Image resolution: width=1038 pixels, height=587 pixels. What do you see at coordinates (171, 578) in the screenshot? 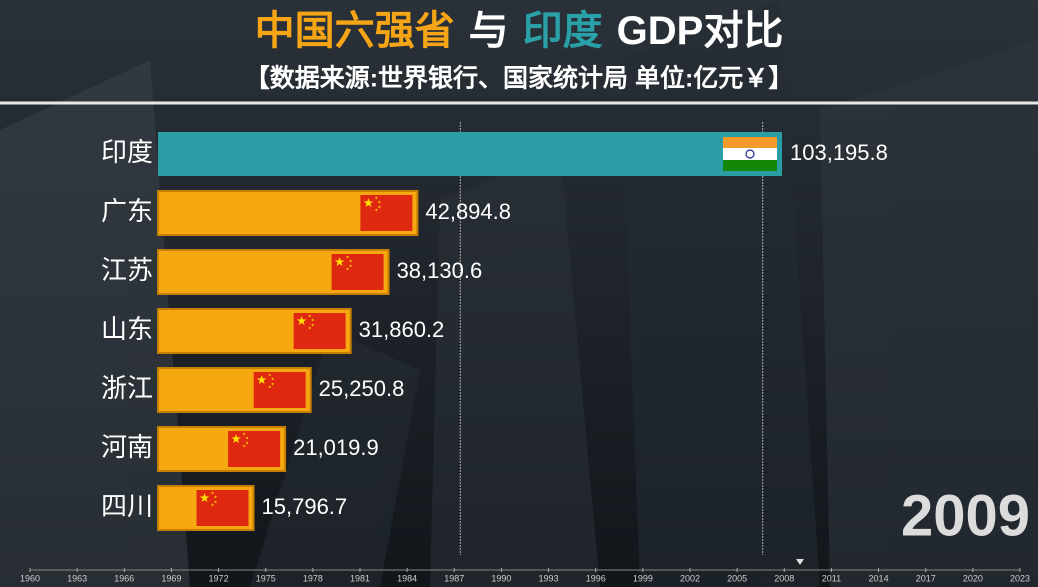
I see `timeline-tick-label: 1969` at bounding box center [171, 578].